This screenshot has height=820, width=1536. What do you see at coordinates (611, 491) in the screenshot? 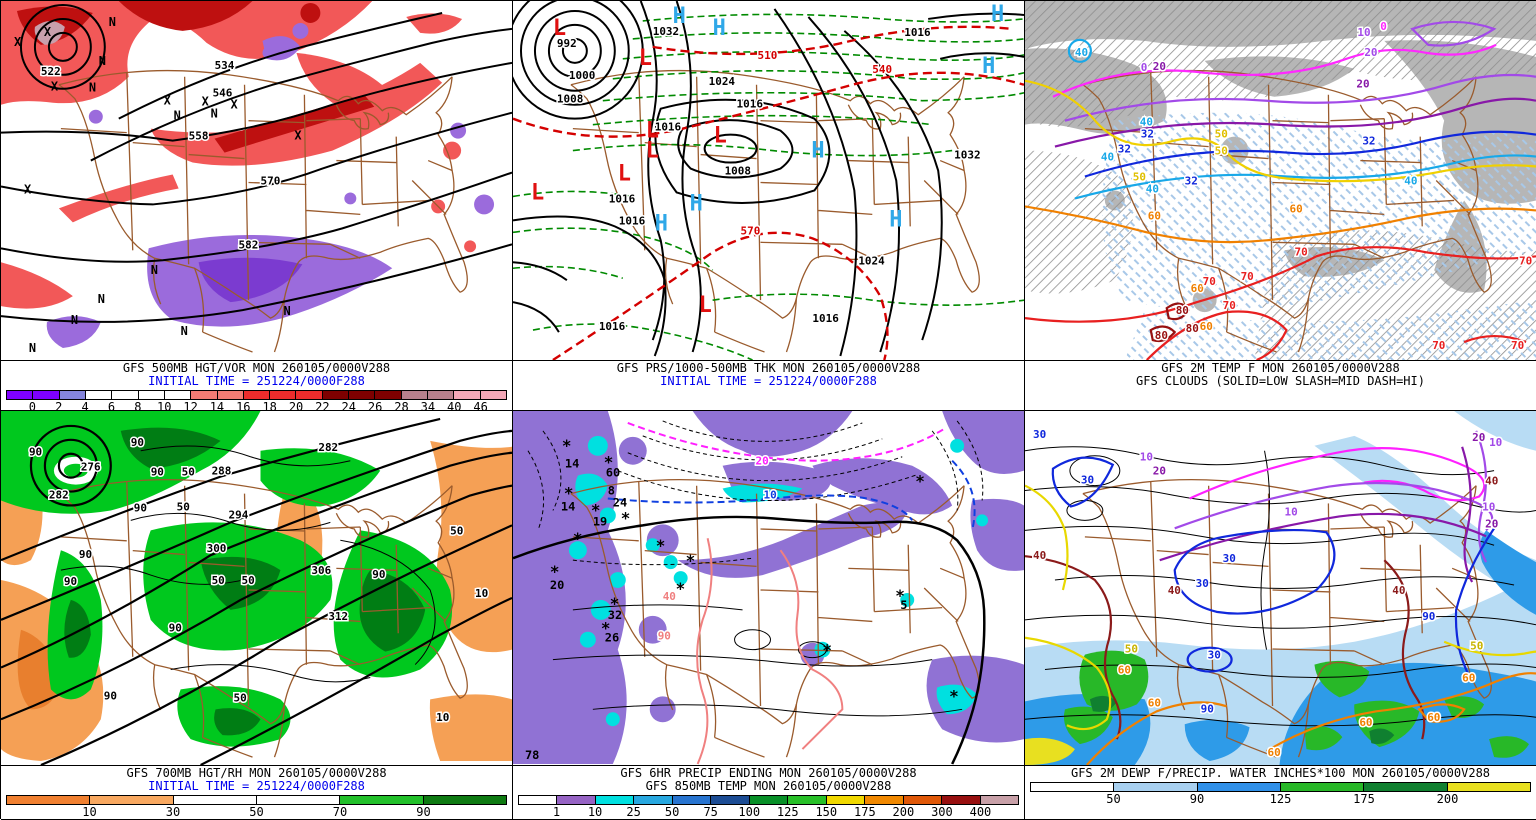
I see `map-label: 8` at bounding box center [611, 491].